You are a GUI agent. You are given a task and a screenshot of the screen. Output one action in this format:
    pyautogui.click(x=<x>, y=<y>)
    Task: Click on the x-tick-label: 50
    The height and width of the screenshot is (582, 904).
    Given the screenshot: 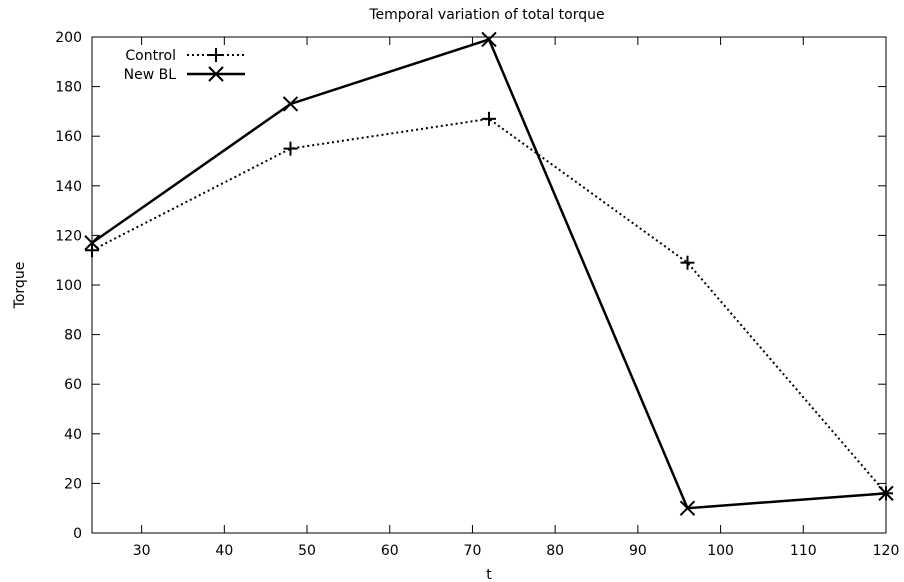 What is the action you would take?
    pyautogui.click(x=307, y=551)
    